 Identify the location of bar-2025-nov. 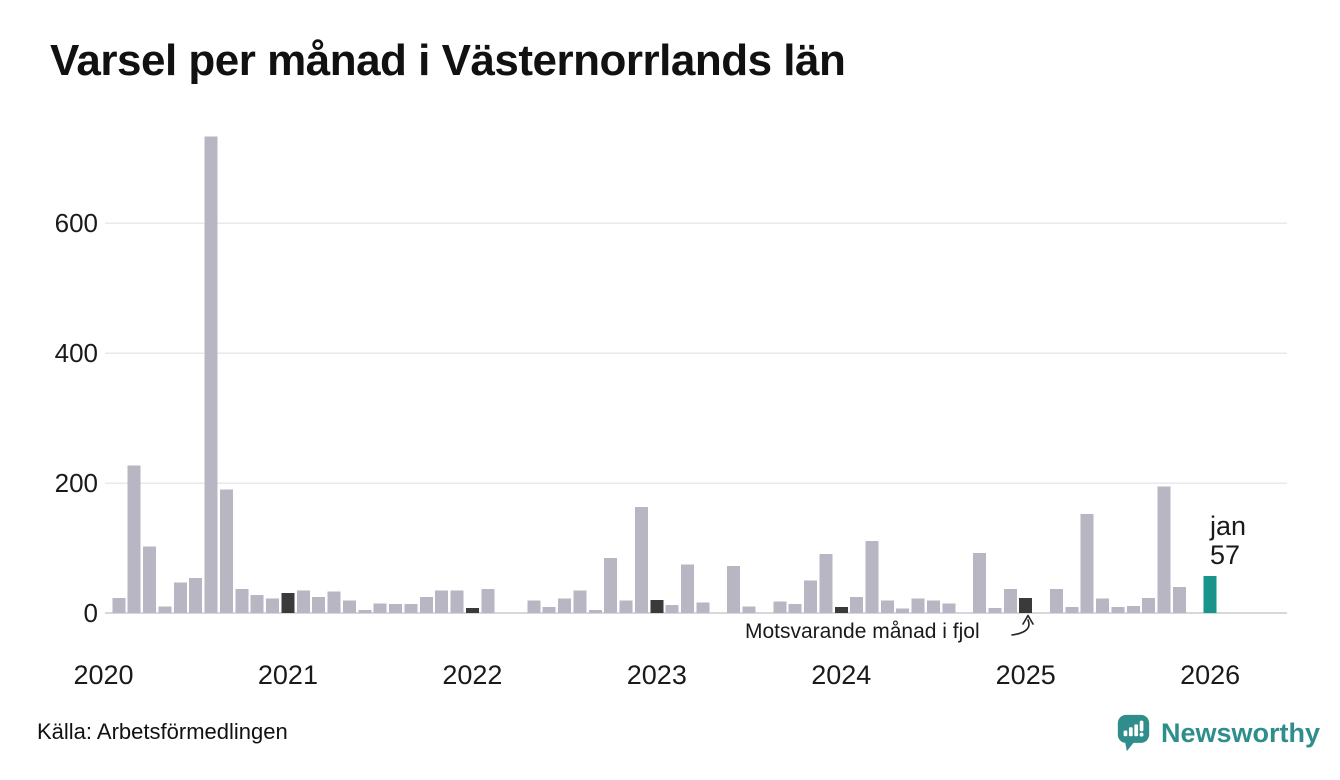
(1179, 600).